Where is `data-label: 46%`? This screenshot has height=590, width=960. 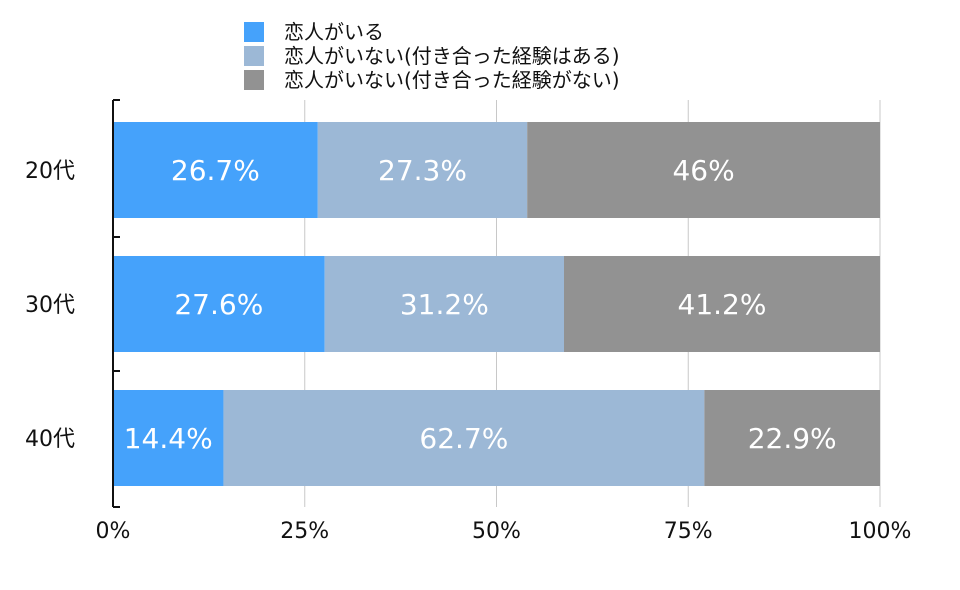
data-label: 46% is located at coordinates (703, 170).